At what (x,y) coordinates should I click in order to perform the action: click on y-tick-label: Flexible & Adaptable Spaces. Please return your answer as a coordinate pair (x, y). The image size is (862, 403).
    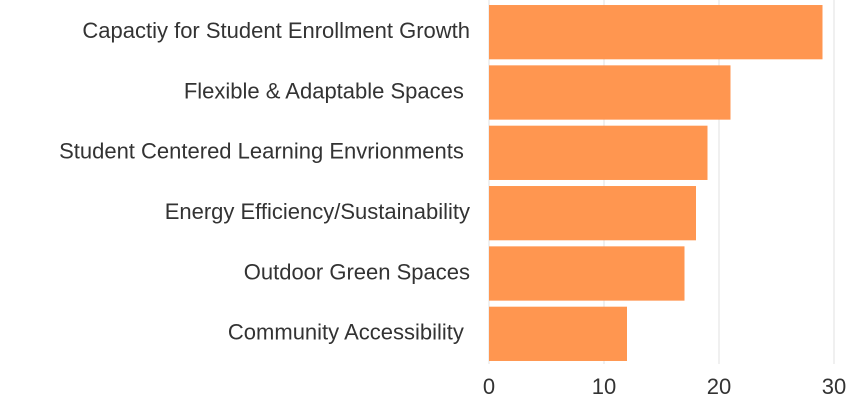
    Looking at the image, I should click on (327, 90).